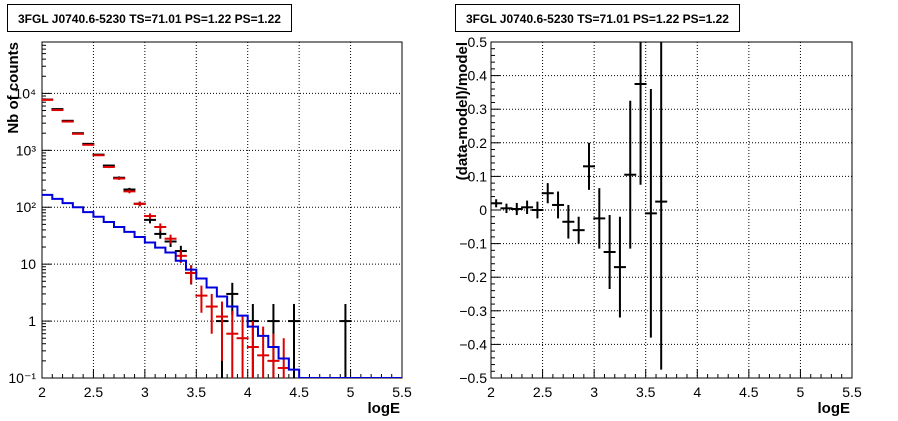 The width and height of the screenshot is (898, 421). Describe the element at coordinates (749, 392) in the screenshot. I see `right-x-tick-label: 4.5` at that location.